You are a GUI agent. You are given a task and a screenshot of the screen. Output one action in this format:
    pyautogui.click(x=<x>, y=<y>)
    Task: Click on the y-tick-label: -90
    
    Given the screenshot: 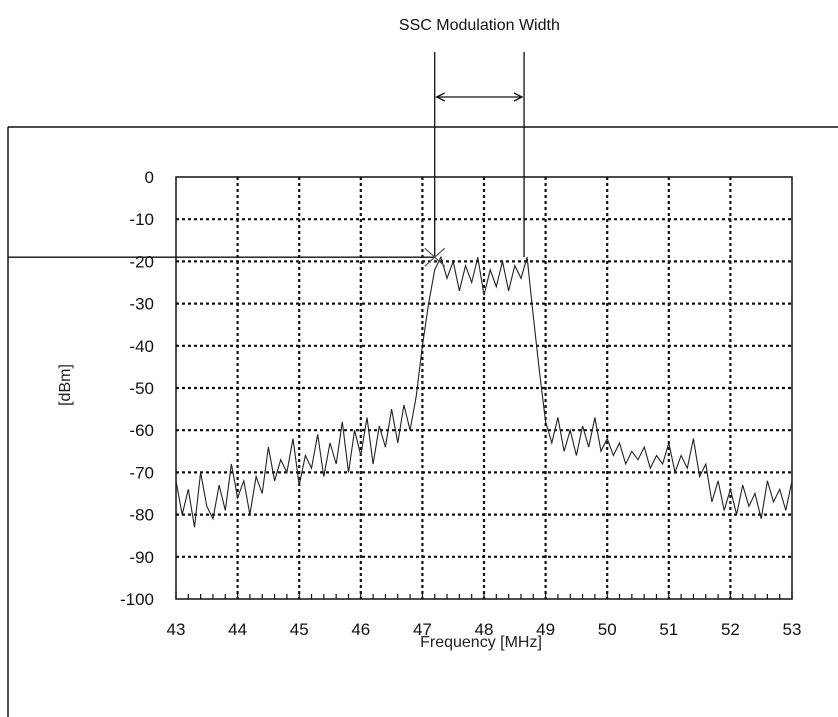 What is the action you would take?
    pyautogui.click(x=141, y=557)
    